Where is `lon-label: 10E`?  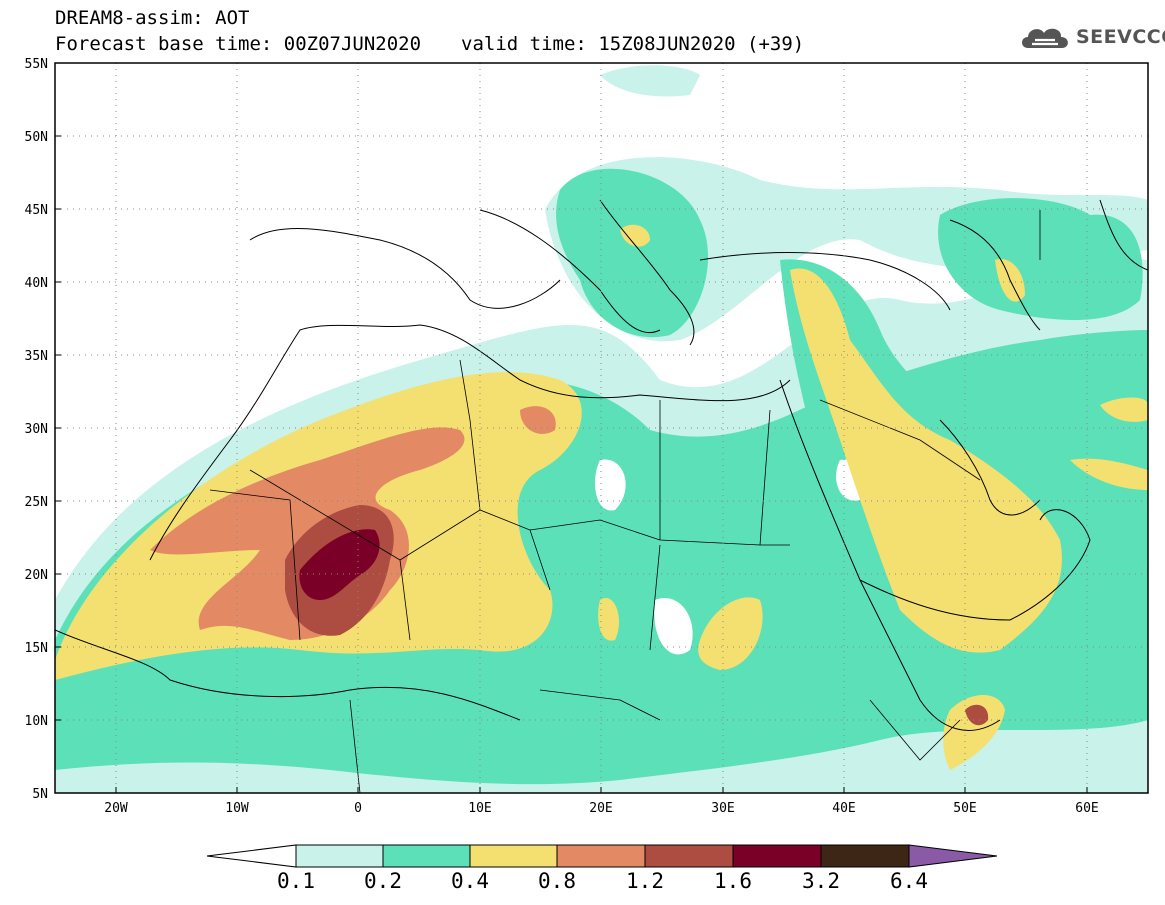
lon-label: 10E is located at coordinates (479, 808).